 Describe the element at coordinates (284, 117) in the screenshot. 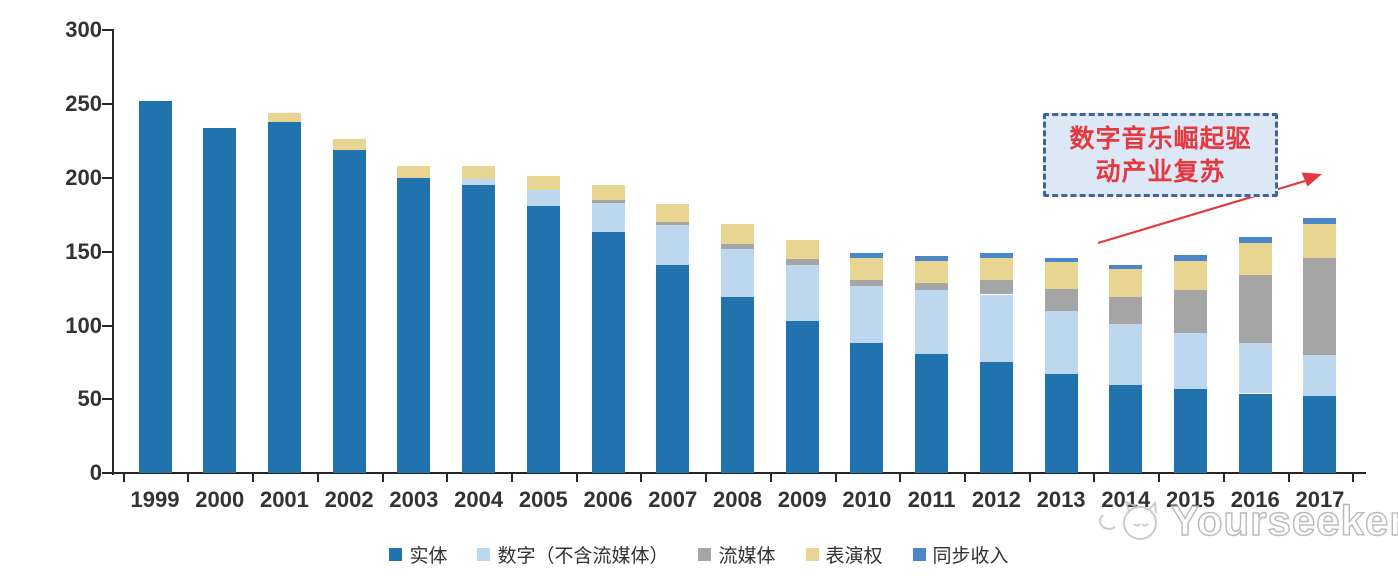

I see `bar-segment-2001` at that location.